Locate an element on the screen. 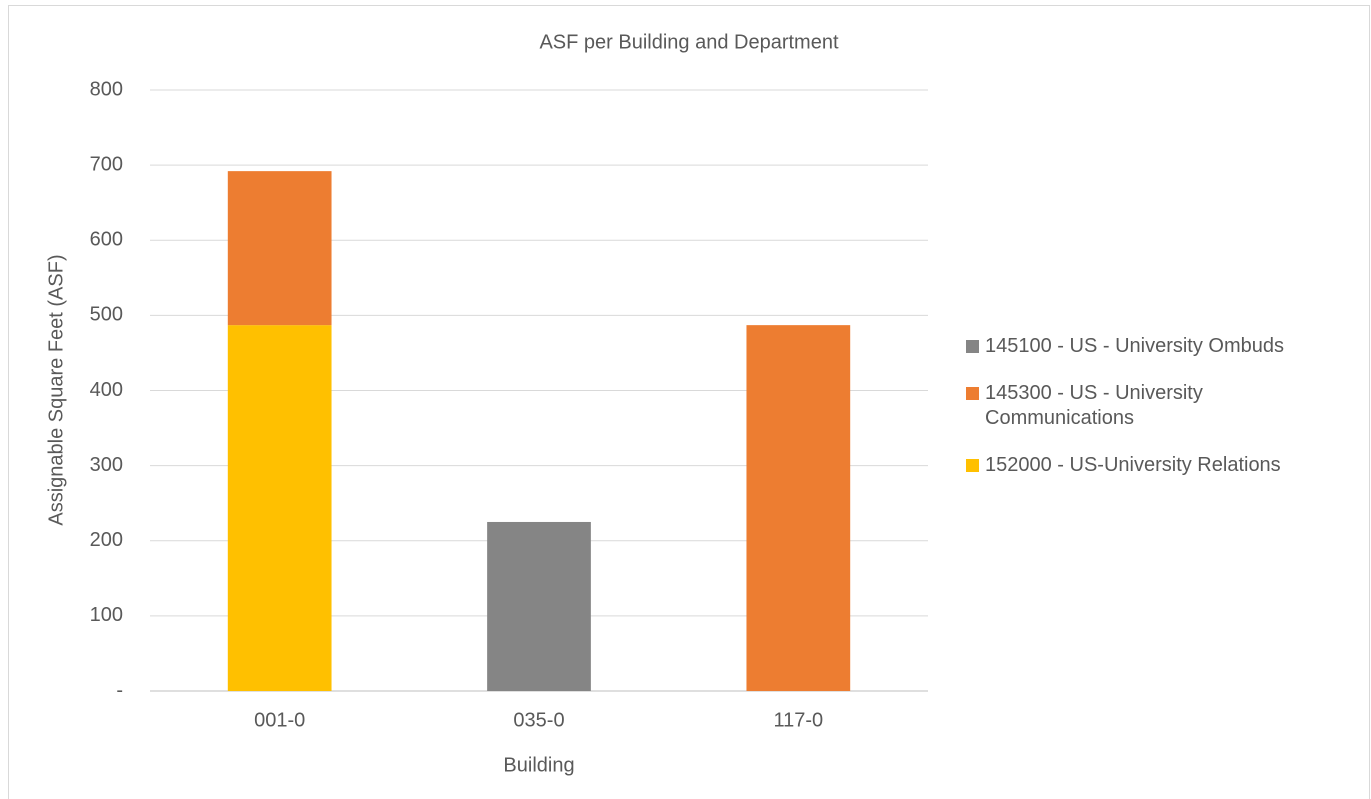 The image size is (1371, 799). legend-label: 145300 - US - University Communications is located at coordinates (1094, 405).